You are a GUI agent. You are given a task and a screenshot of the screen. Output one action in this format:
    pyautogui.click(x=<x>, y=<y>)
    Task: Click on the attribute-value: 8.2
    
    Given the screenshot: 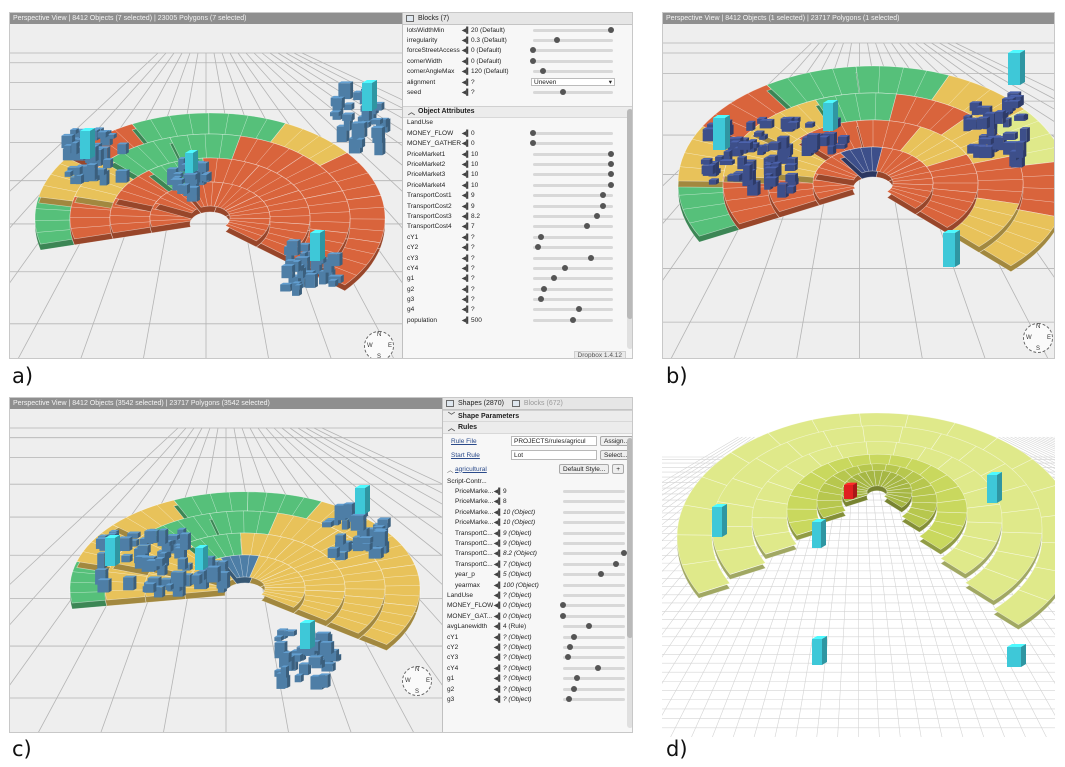 What is the action you would take?
    pyautogui.click(x=476, y=216)
    